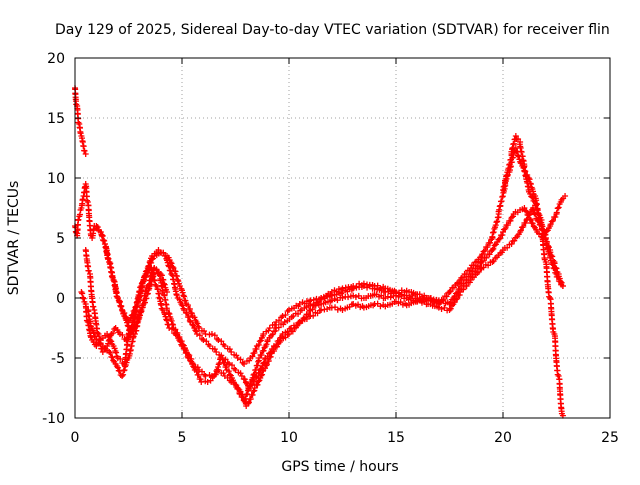  I want to click on y-tick-label: -10, so click(53, 419).